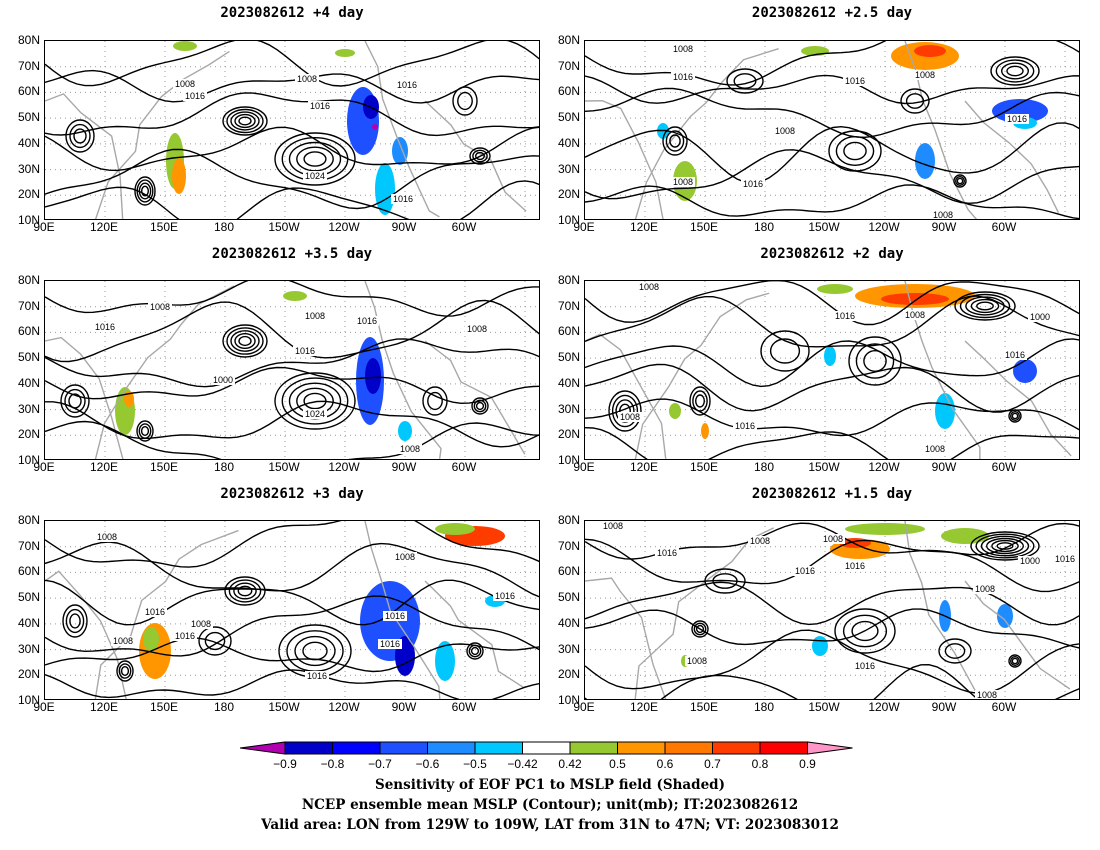 This screenshot has height=850, width=1100. What do you see at coordinates (644, 467) in the screenshot?
I see `lon-tick-label: 120E` at bounding box center [644, 467].